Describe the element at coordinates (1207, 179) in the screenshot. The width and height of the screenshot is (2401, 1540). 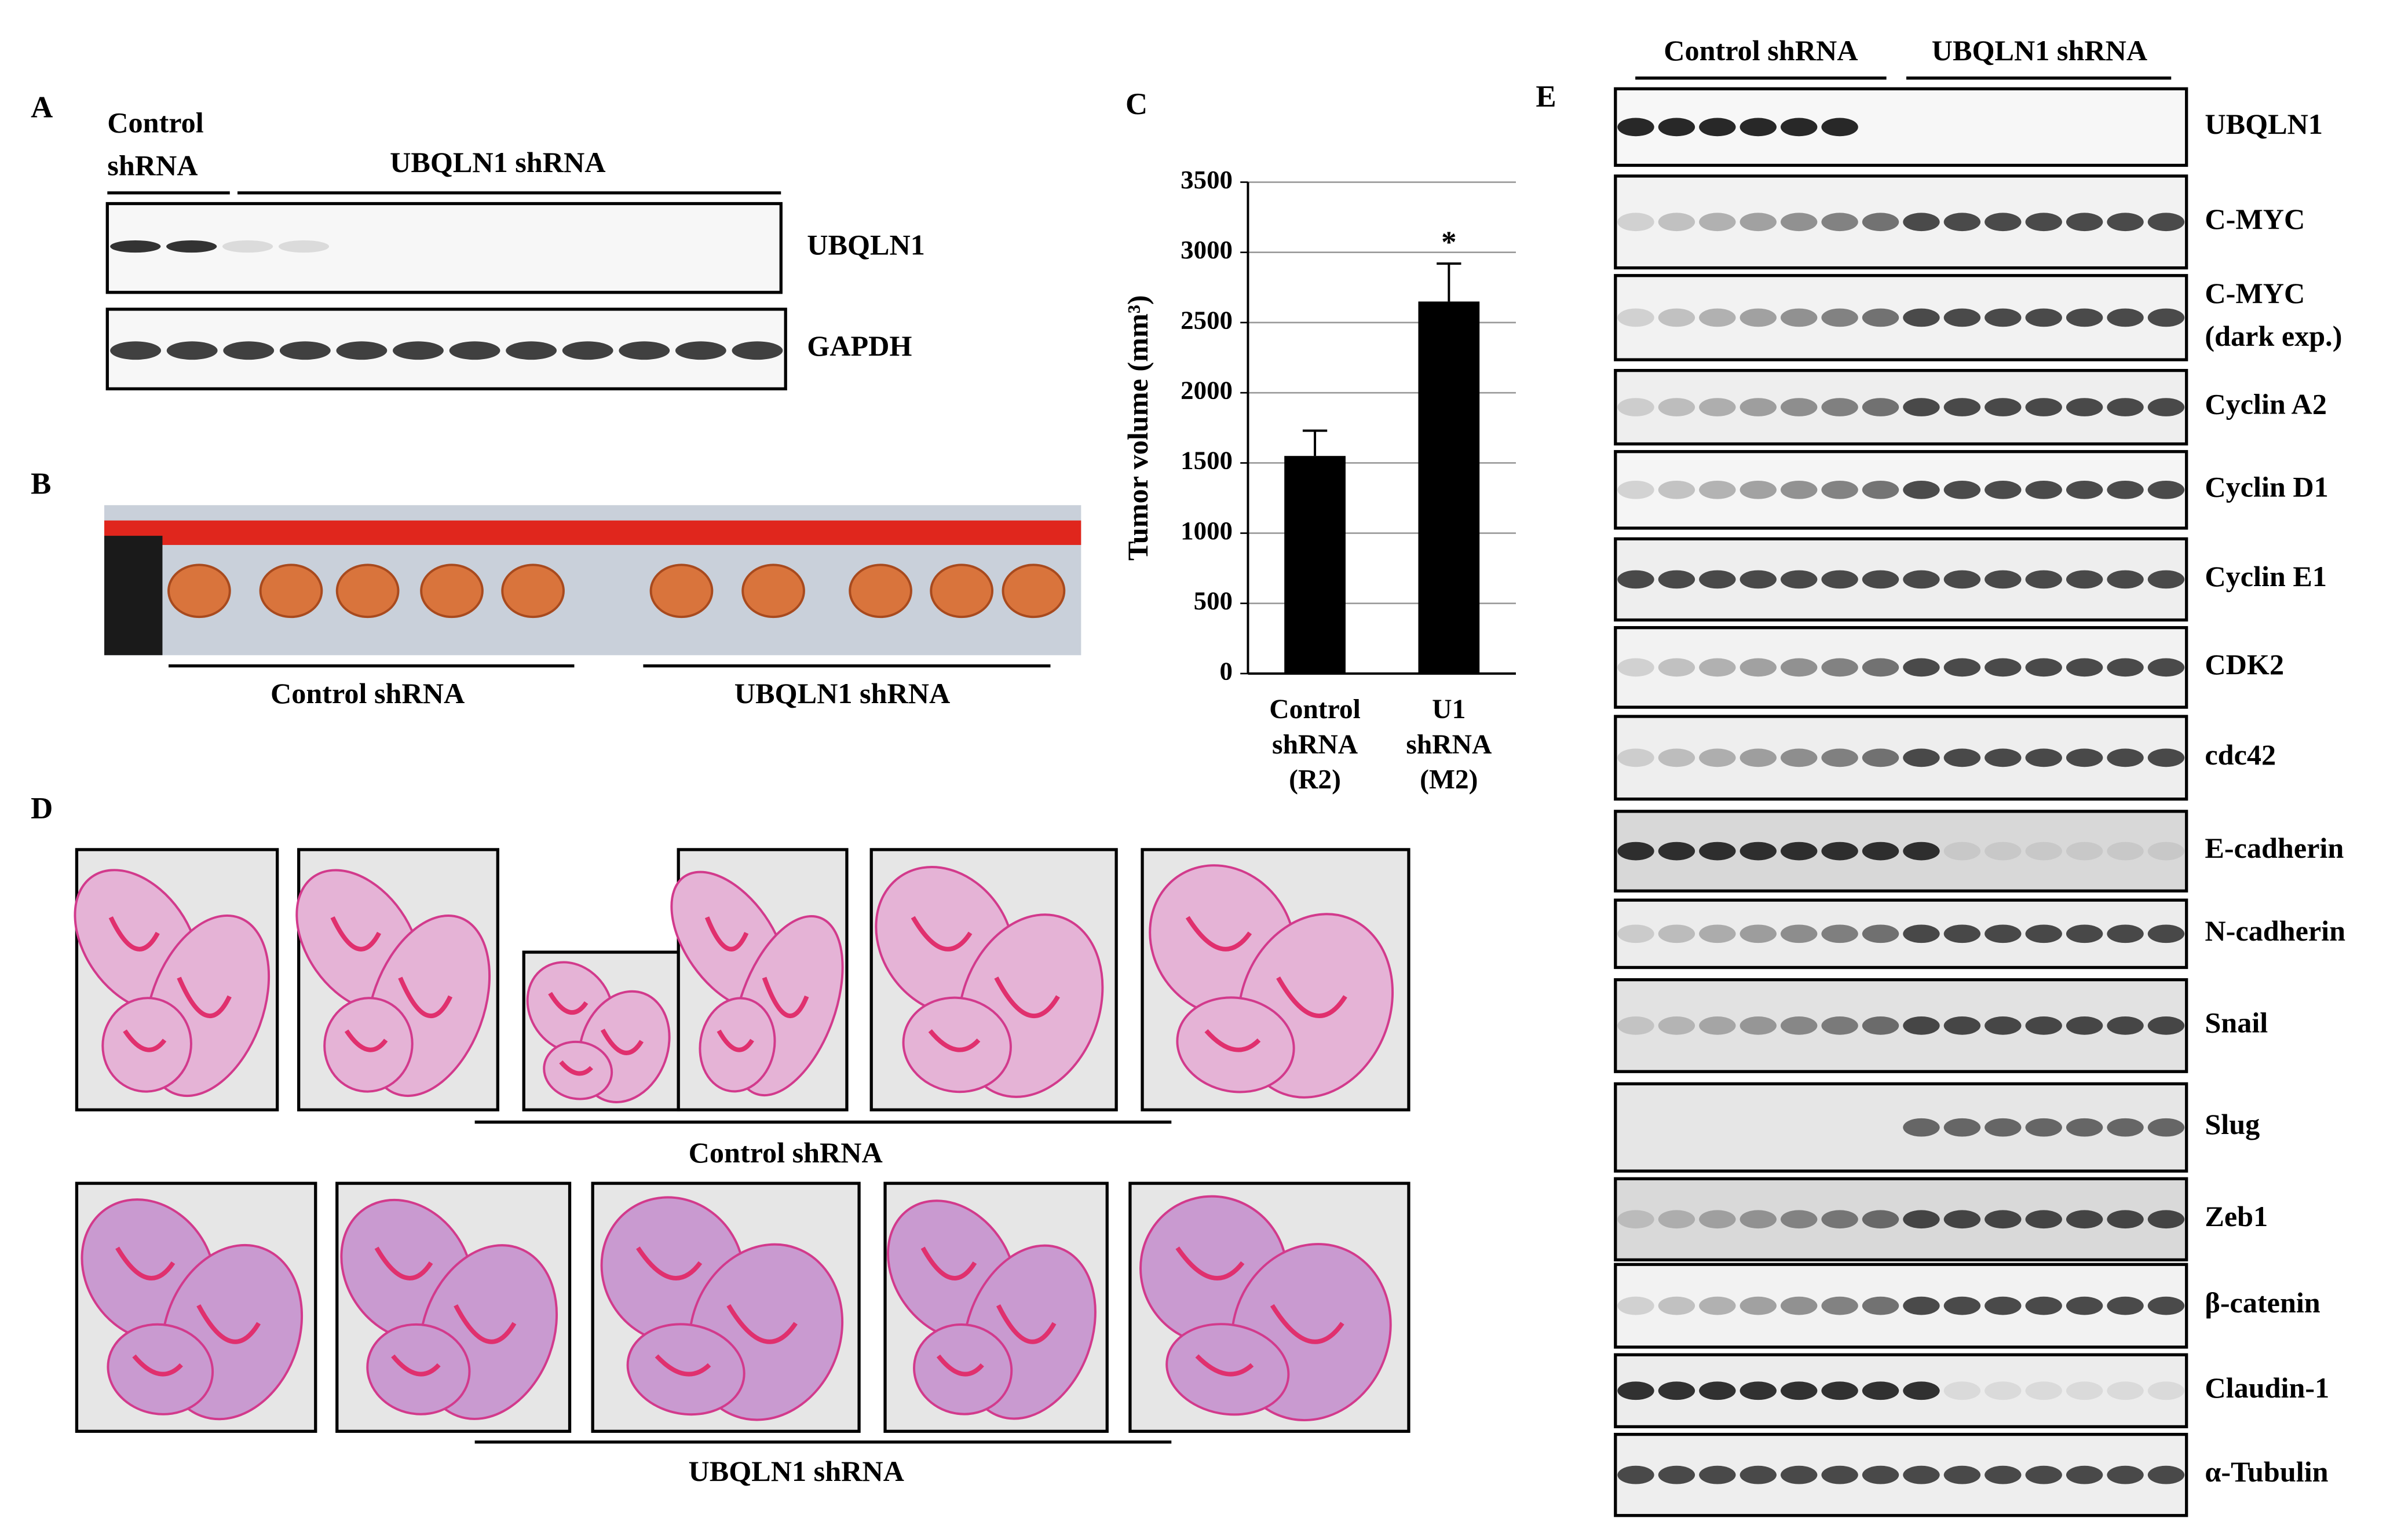
I see `y-tick-label: 3500` at that location.